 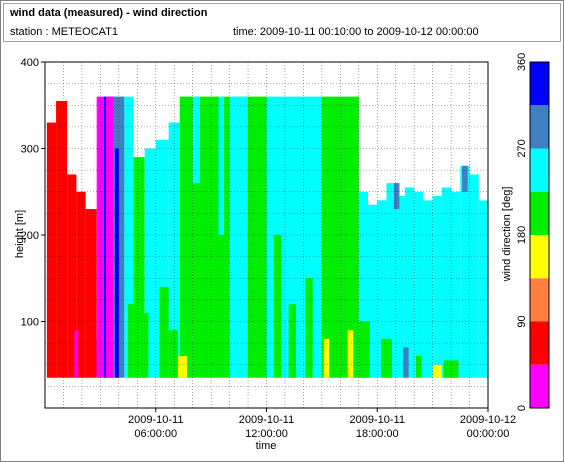 I want to click on y-tick-label: 200, so click(x=30, y=236).